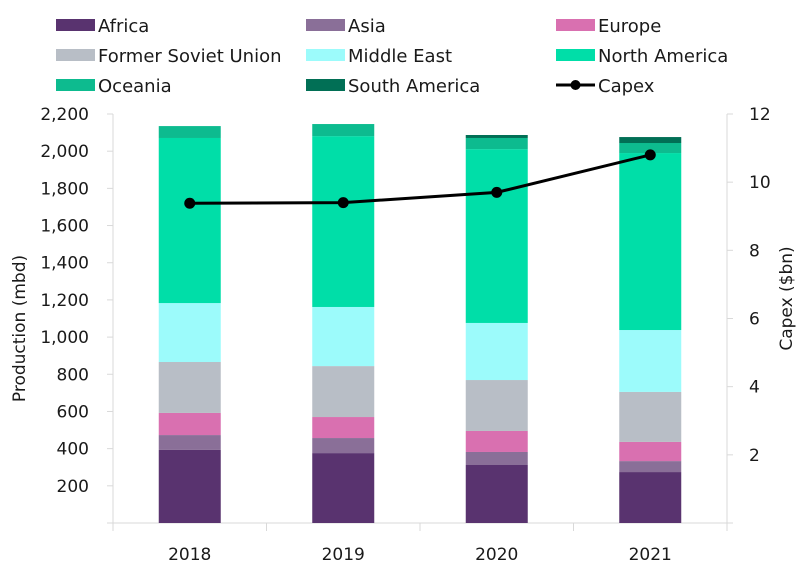 This screenshot has width=800, height=582. What do you see at coordinates (629, 26) in the screenshot?
I see `legend-label: Europe` at bounding box center [629, 26].